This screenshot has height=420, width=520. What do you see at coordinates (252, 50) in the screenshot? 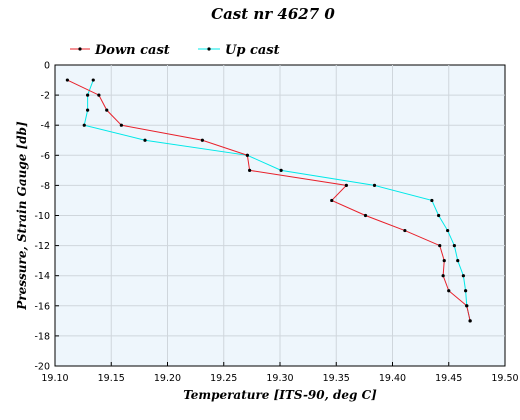
I see `legend-label-up-cast: Up cast` at bounding box center [252, 50].